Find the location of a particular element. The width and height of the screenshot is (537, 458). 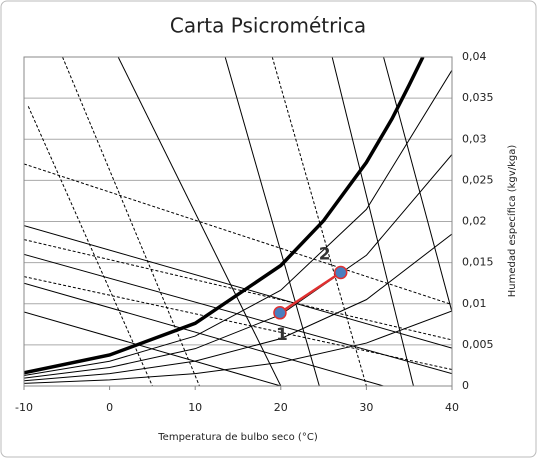

y-tick-label: 0,015 is located at coordinates (478, 262).